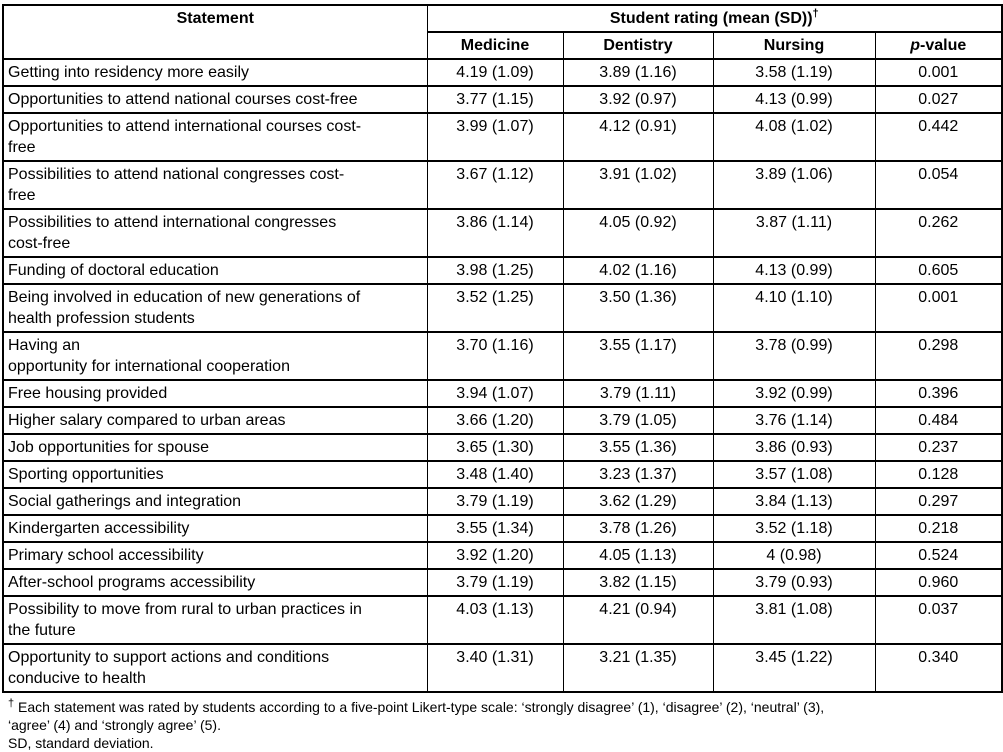 This screenshot has width=1003, height=752. I want to click on dentistry-cell: 3.78 (1.26), so click(638, 528).